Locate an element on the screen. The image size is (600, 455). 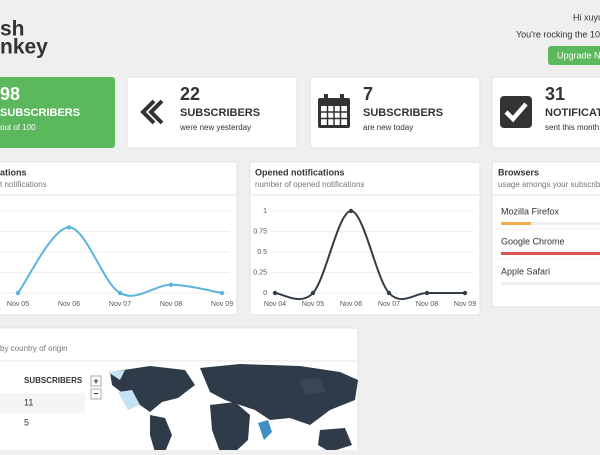
card-value: 31 is located at coordinates (555, 94).